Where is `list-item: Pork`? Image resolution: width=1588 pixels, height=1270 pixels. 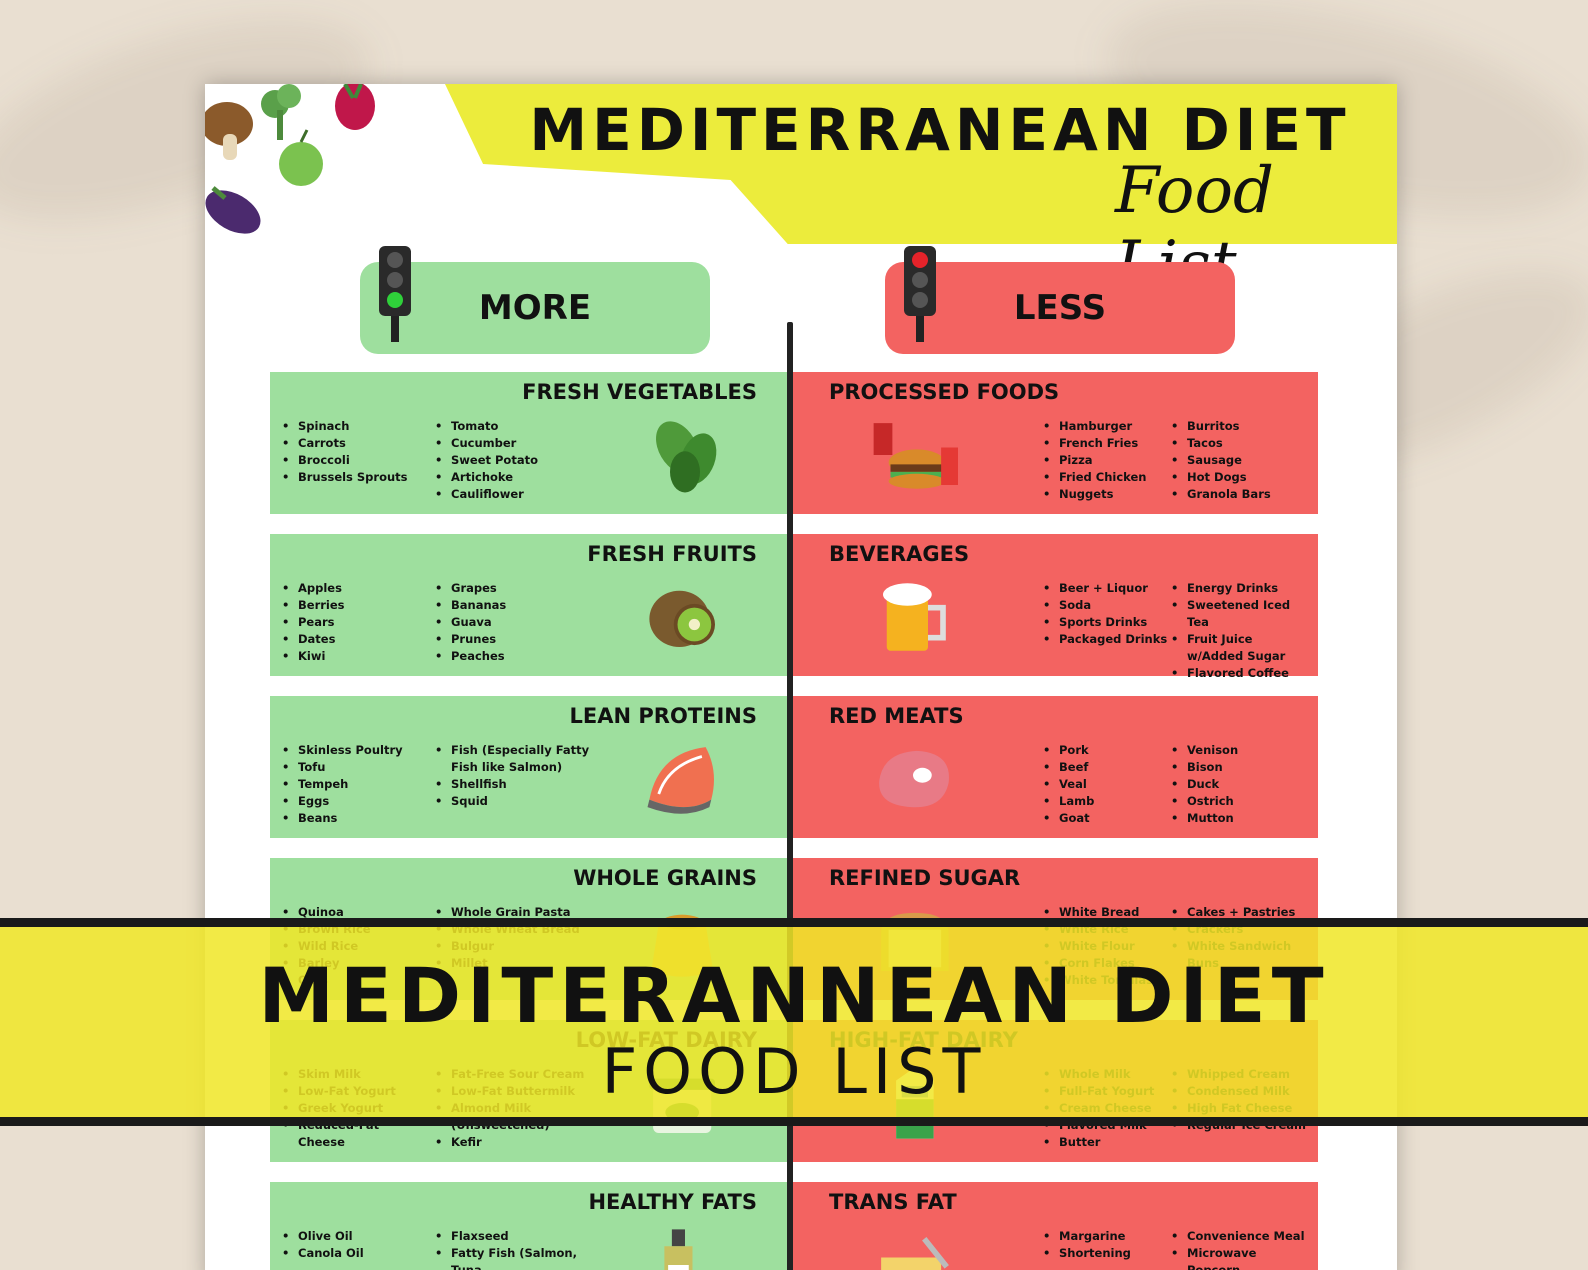
list-item: Pork is located at coordinates (1105, 750).